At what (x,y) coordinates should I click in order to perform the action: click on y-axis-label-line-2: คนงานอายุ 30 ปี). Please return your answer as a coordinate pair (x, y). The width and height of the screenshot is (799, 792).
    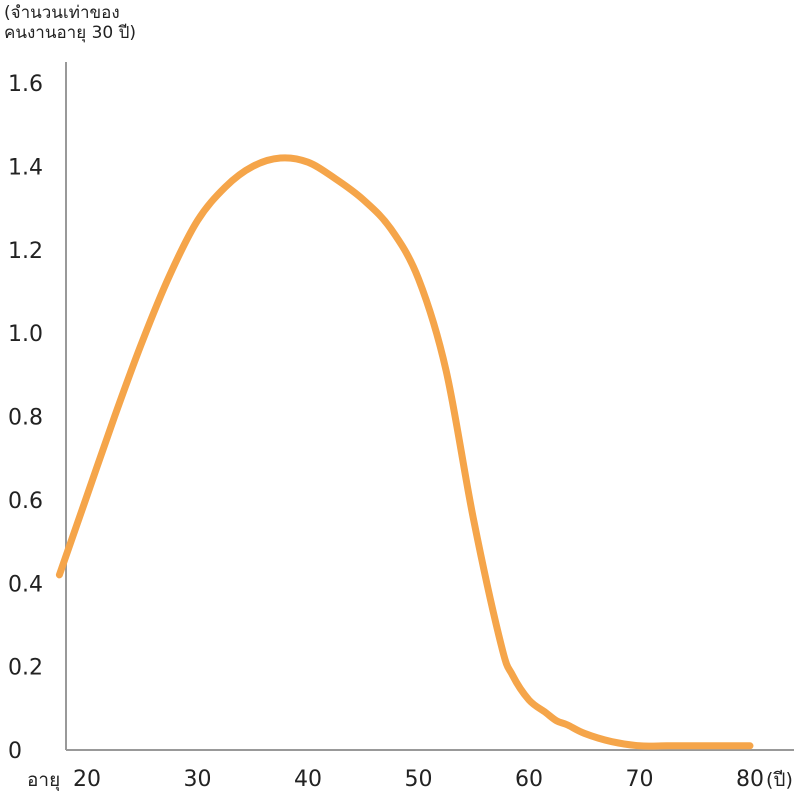
    Looking at the image, I should click on (70, 33).